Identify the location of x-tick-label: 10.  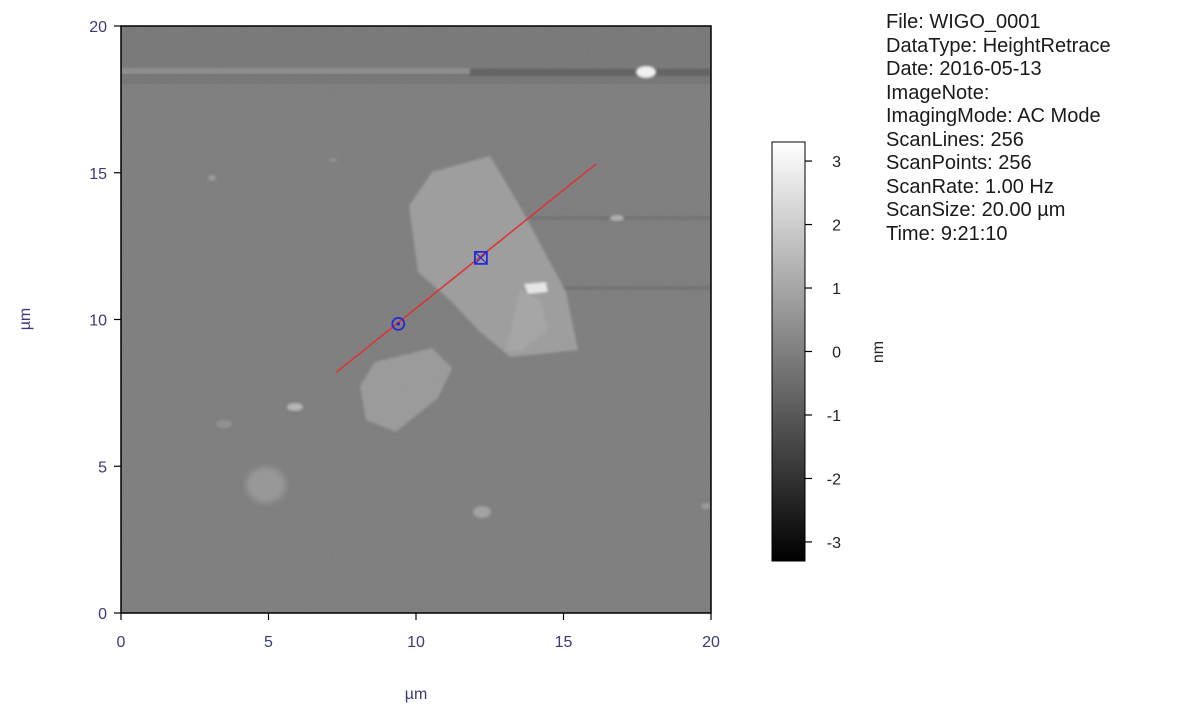
(416, 642).